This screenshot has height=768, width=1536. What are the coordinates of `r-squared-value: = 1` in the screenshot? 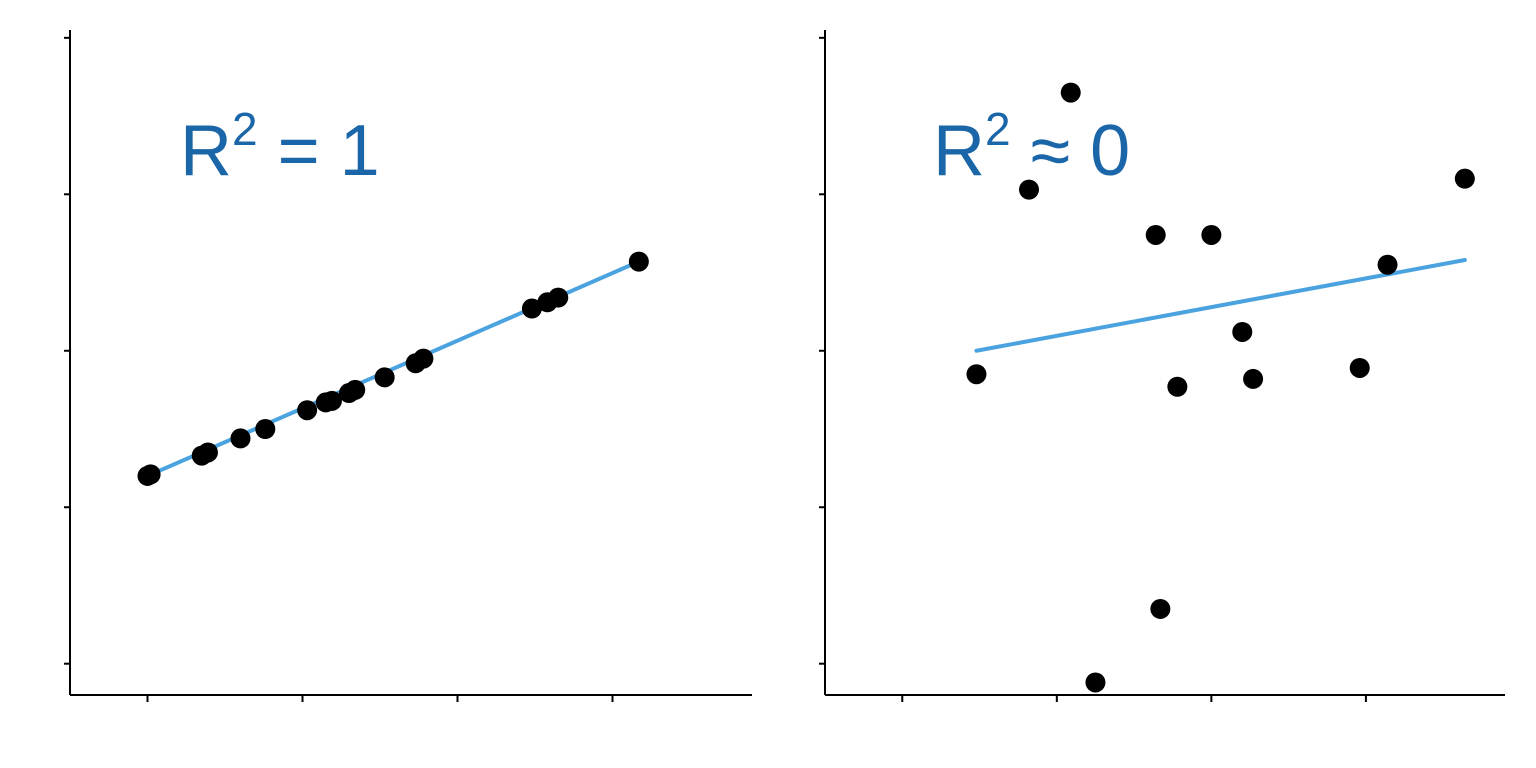 It's located at (319, 151).